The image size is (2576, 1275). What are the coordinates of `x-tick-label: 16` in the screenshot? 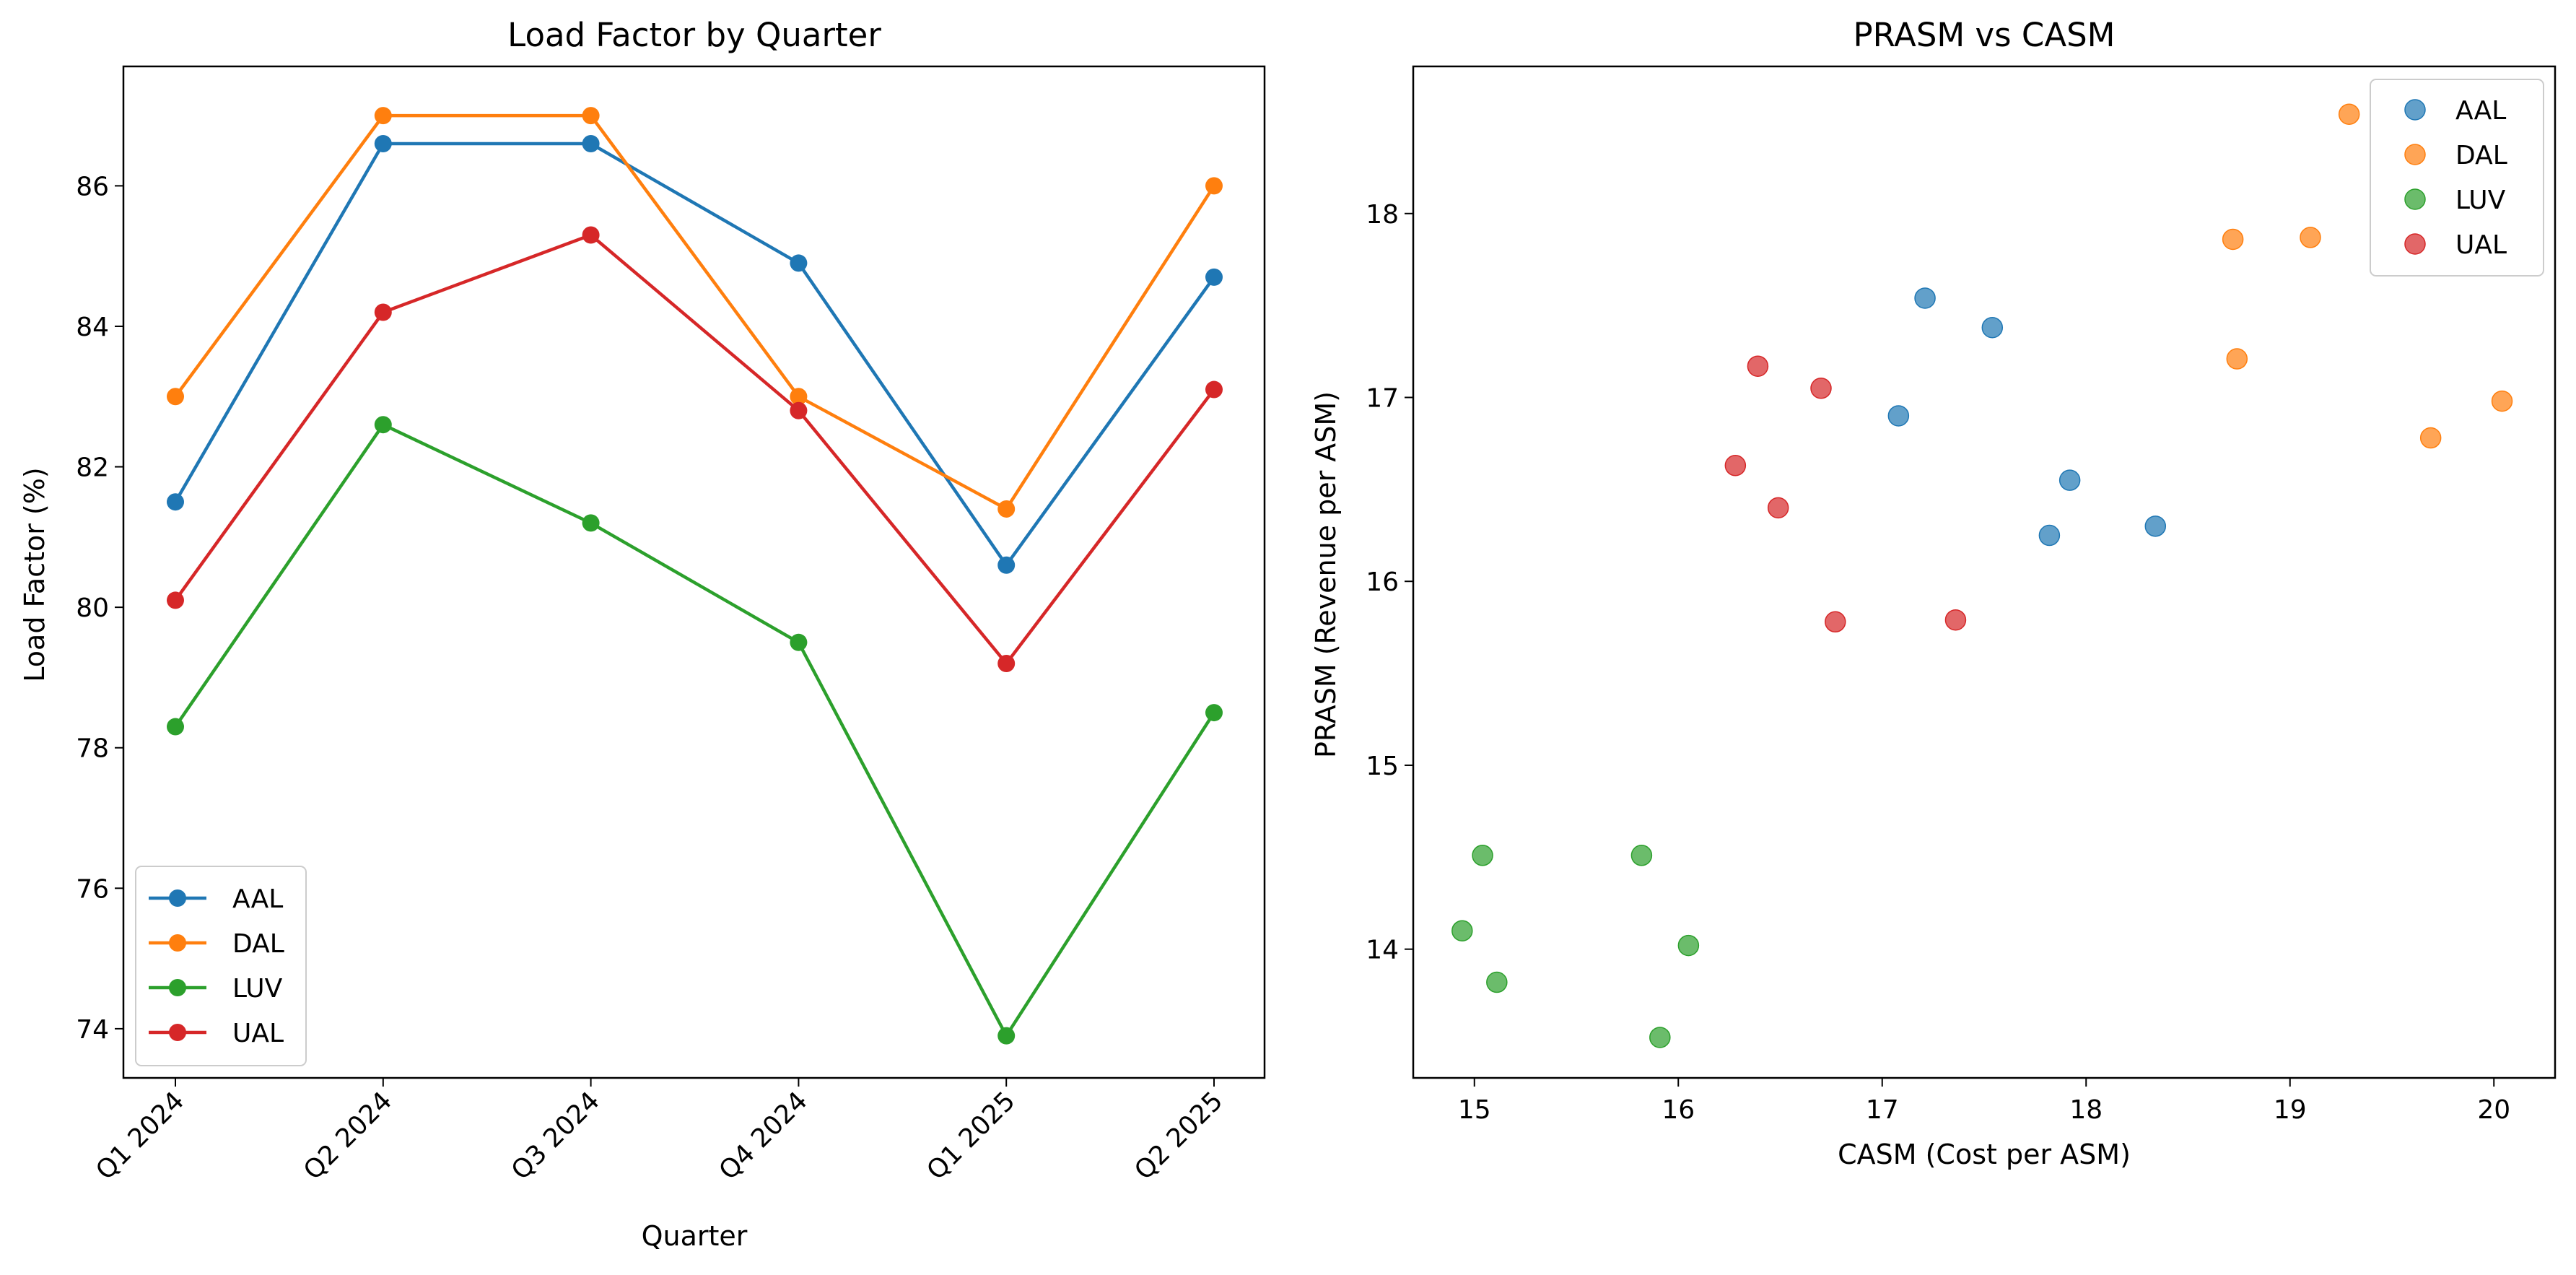 It's located at (1678, 1110).